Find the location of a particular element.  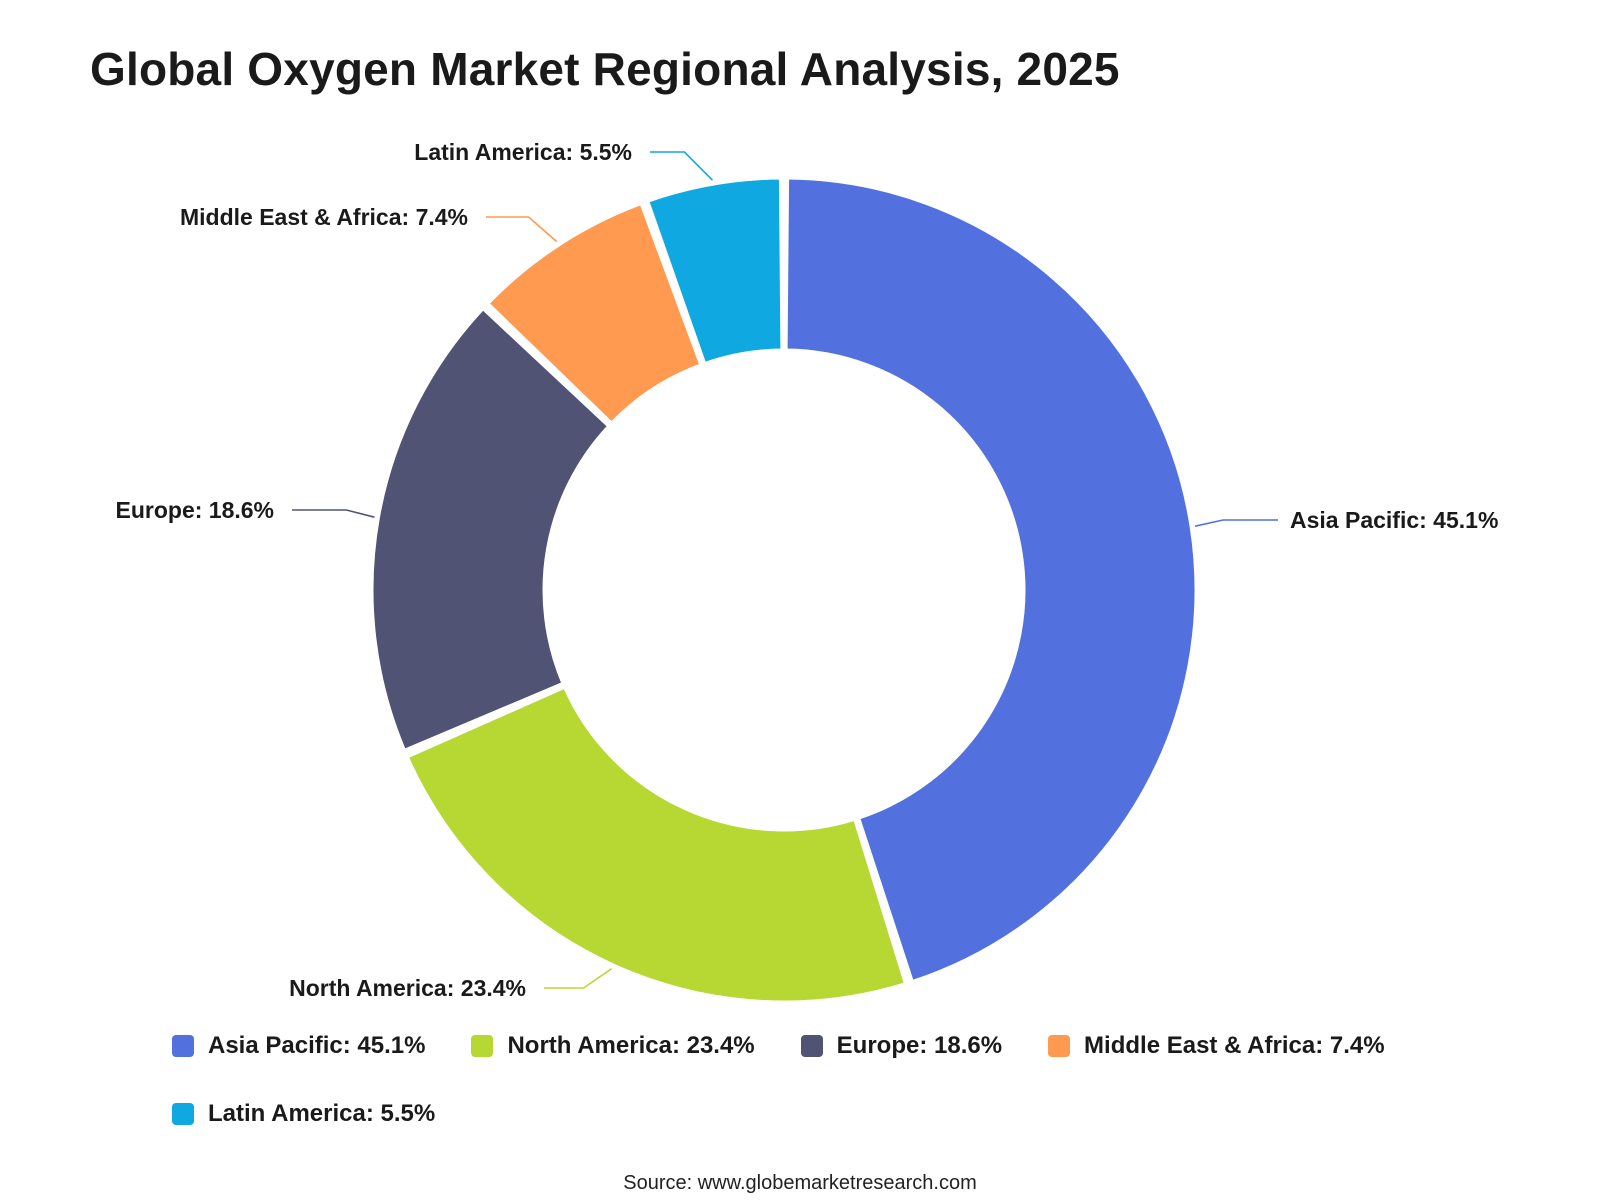

slice-europe is located at coordinates (490, 529).